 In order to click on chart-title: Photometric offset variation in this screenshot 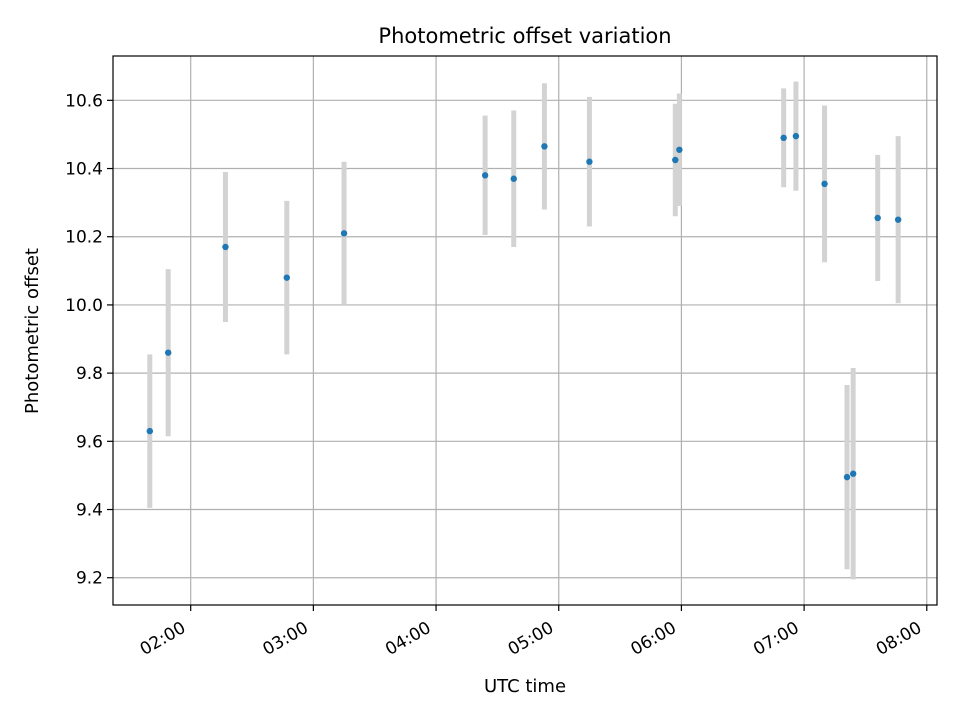, I will do `click(524, 36)`.